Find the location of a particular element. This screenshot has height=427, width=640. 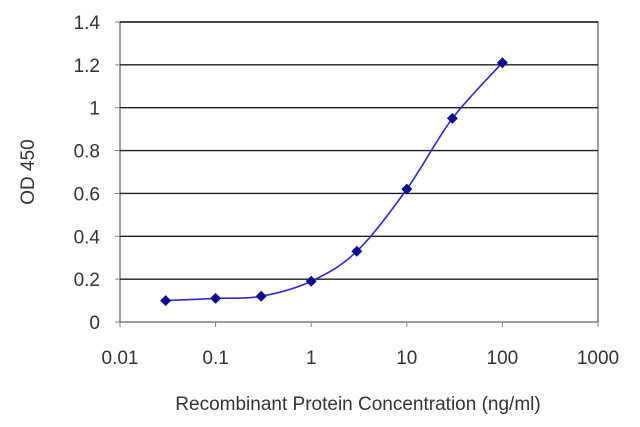

y-tick-label: 0.6 is located at coordinates (87, 194).